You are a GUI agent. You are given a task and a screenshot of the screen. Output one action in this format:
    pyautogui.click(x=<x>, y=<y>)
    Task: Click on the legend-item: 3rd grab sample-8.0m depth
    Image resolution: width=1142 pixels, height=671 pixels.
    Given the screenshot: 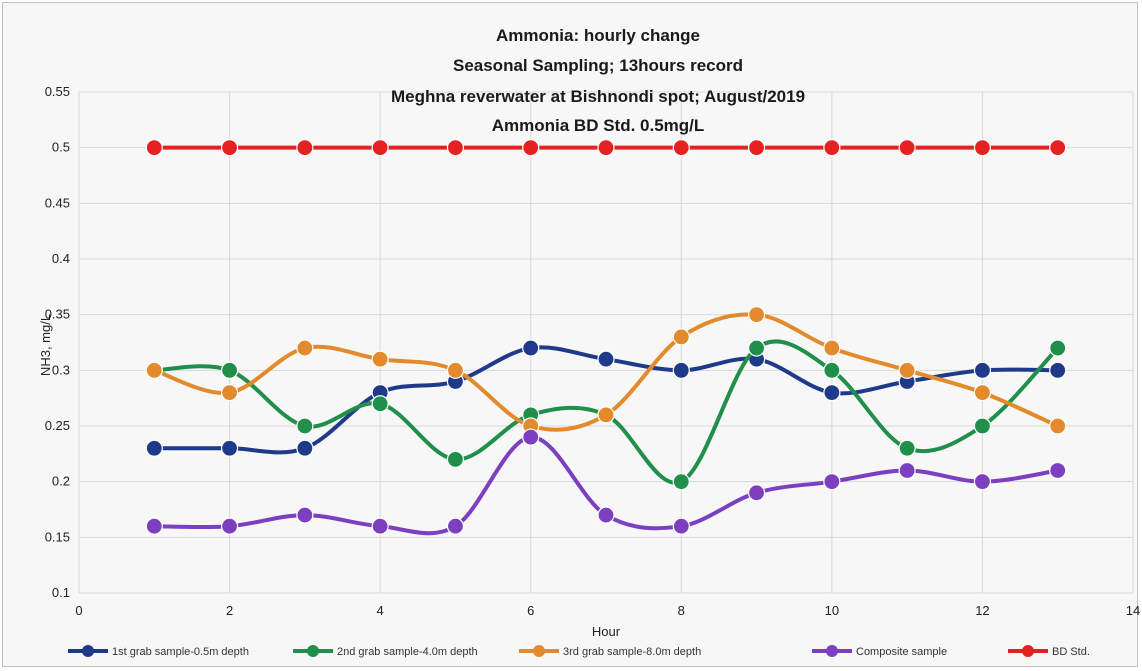 What is the action you would take?
    pyautogui.click(x=610, y=651)
    